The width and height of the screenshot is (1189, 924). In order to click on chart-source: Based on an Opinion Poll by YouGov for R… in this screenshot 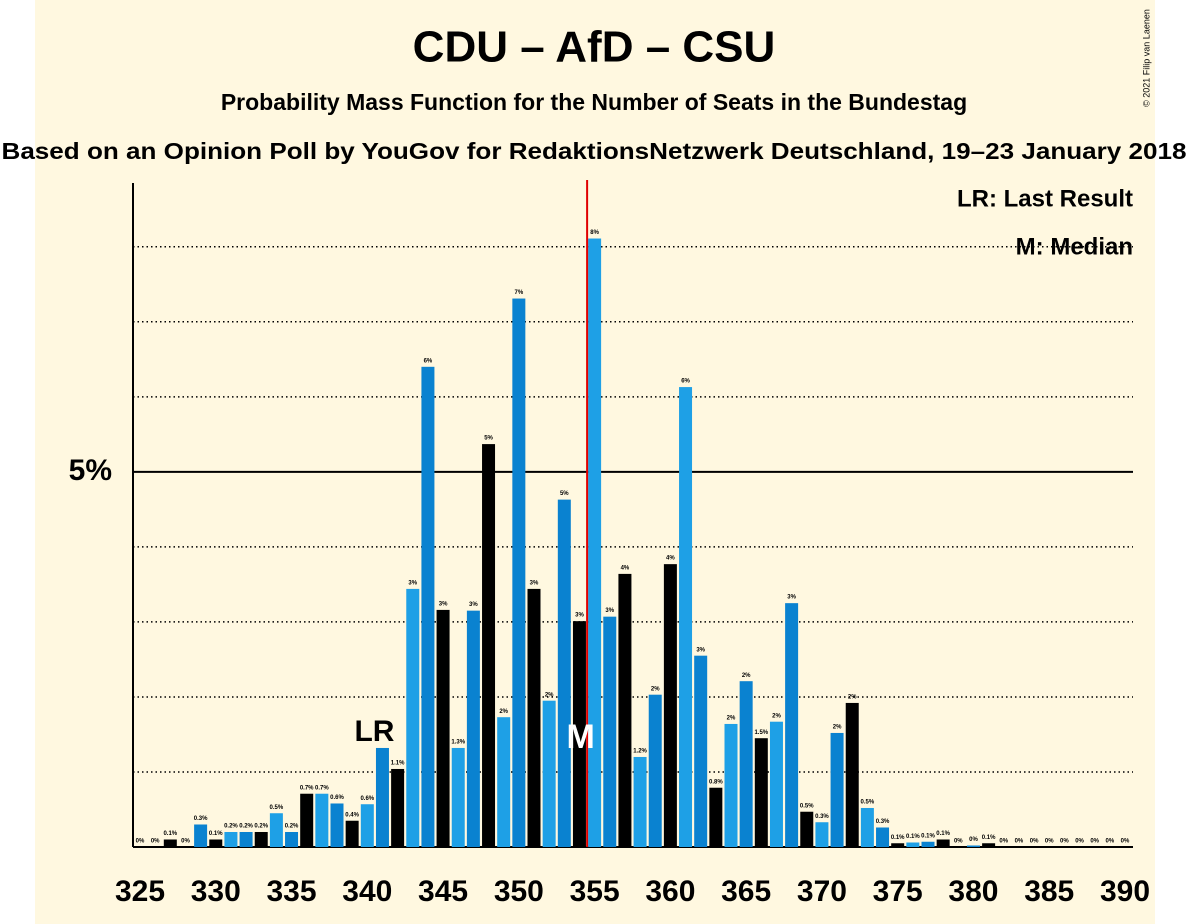, I will do `click(594, 151)`.